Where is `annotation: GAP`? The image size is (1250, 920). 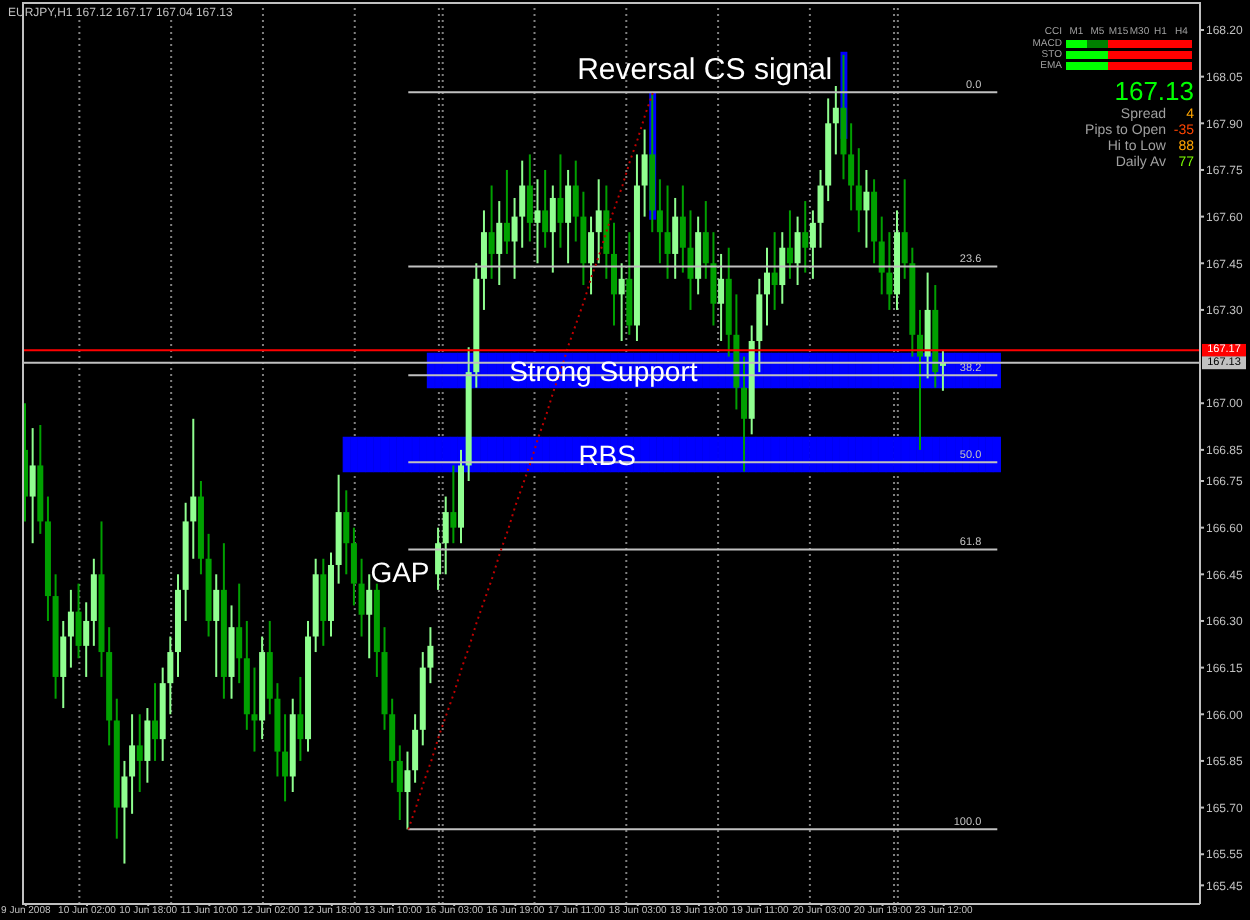 annotation: GAP is located at coordinates (400, 572).